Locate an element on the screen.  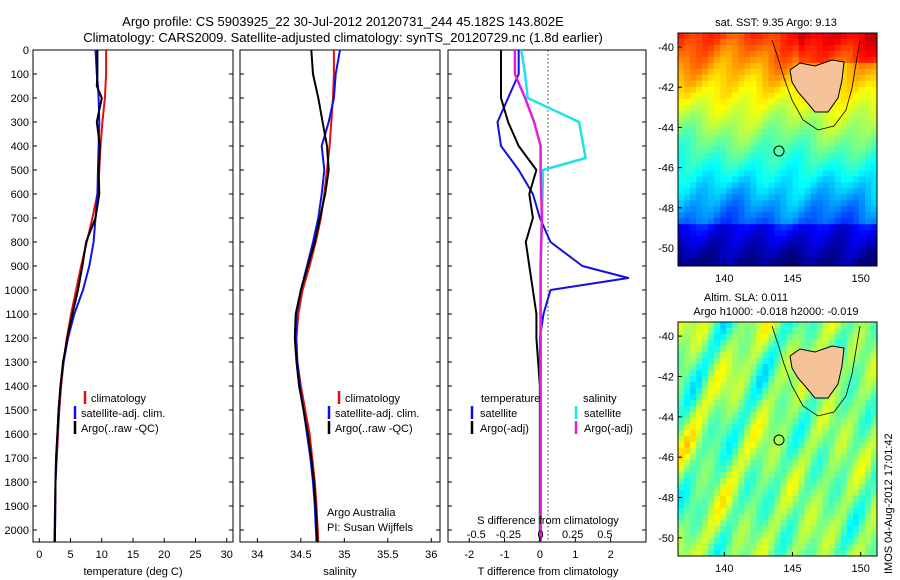
temperature-series is located at coordinates (80, 296).